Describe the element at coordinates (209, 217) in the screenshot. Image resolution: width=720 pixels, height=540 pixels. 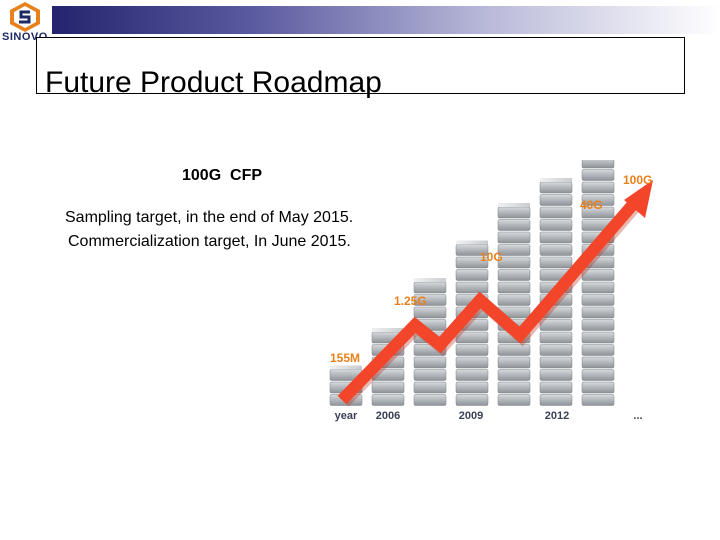
I see `sampling-target-text: Sampling target, in the end of May 2015.` at that location.